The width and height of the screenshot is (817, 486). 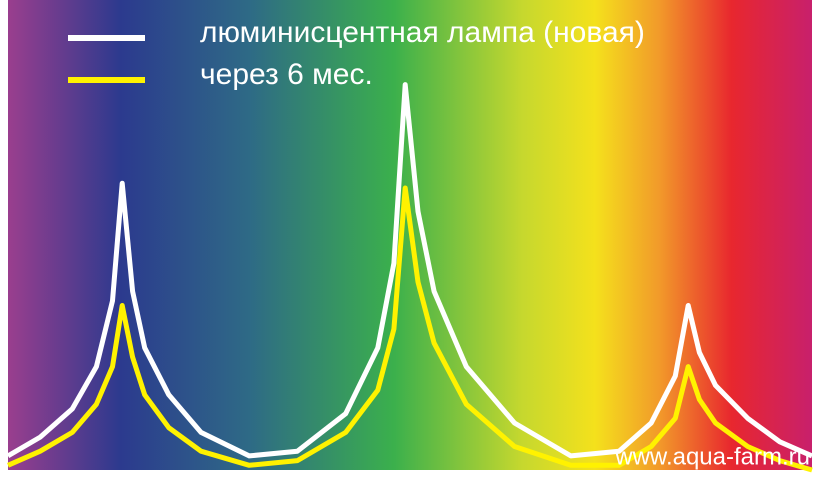 What do you see at coordinates (422, 32) in the screenshot?
I see `legend-text: люминисцентная лампа (новая)` at bounding box center [422, 32].